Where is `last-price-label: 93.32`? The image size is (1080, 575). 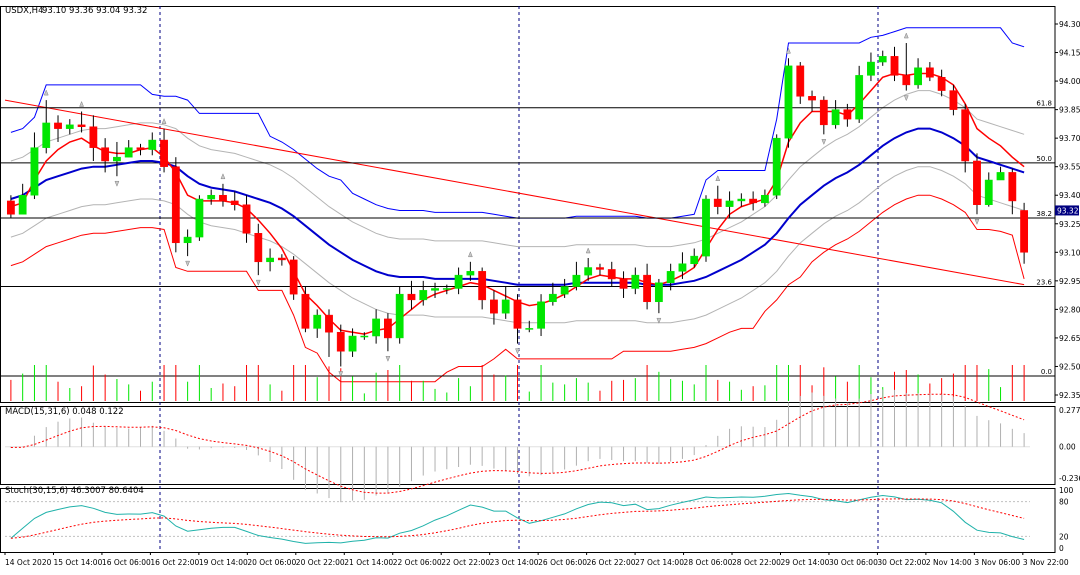 last-price-label: 93.32 is located at coordinates (1068, 210).